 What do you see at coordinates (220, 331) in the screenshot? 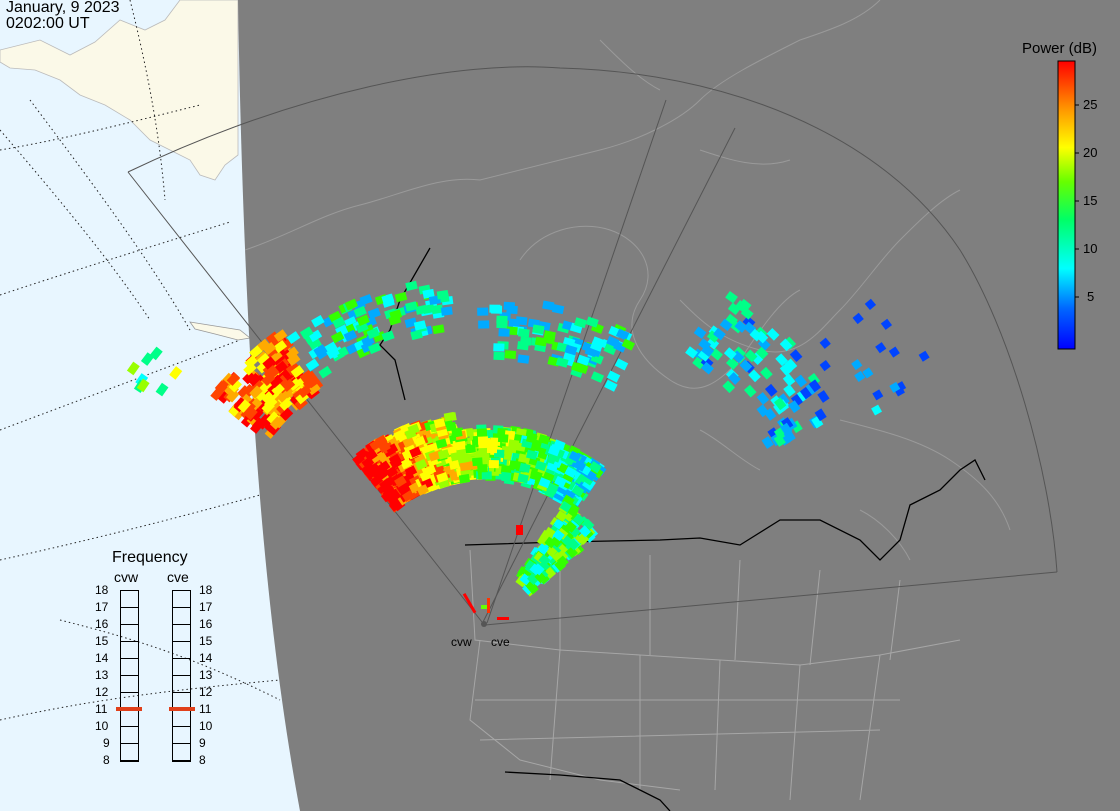
I see `aleutian-islands` at bounding box center [220, 331].